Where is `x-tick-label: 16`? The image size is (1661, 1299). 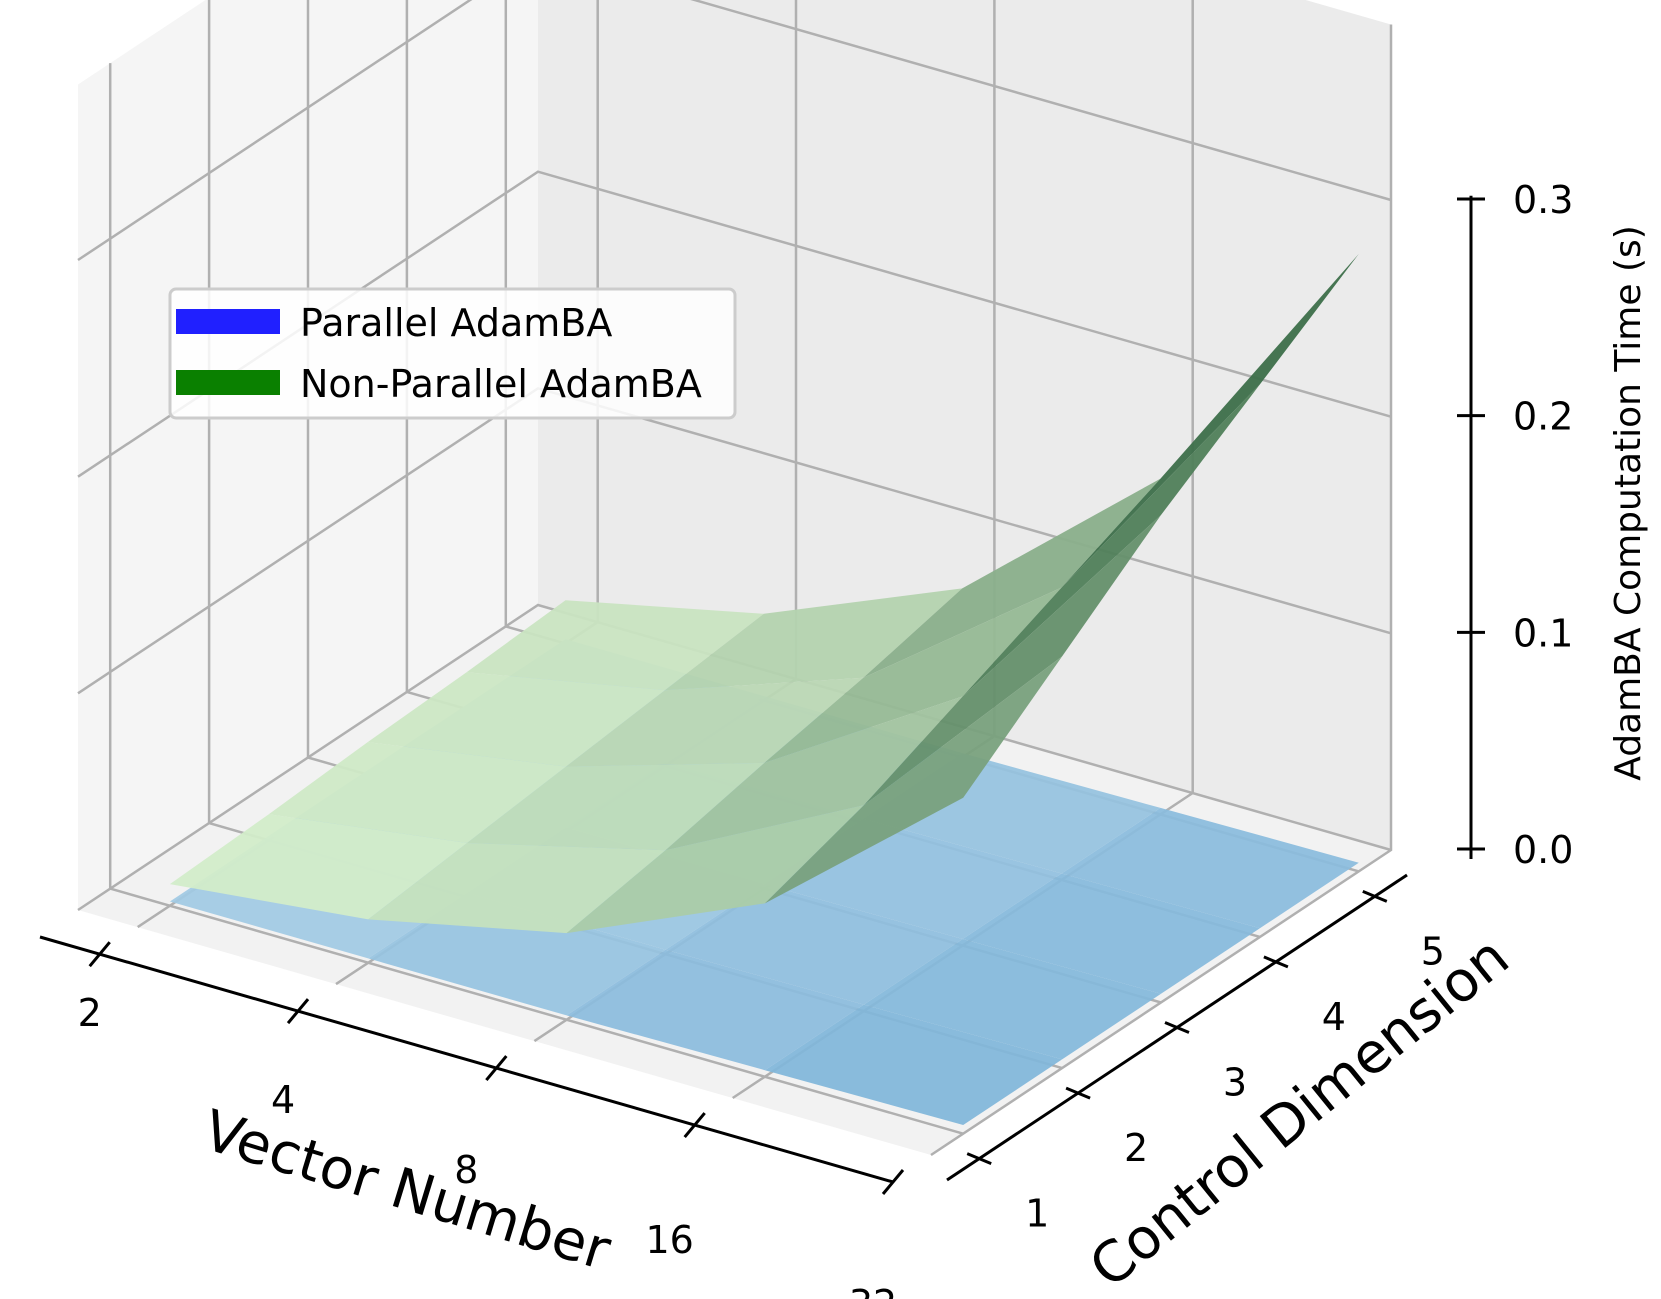 x-tick-label: 16 is located at coordinates (669, 1240).